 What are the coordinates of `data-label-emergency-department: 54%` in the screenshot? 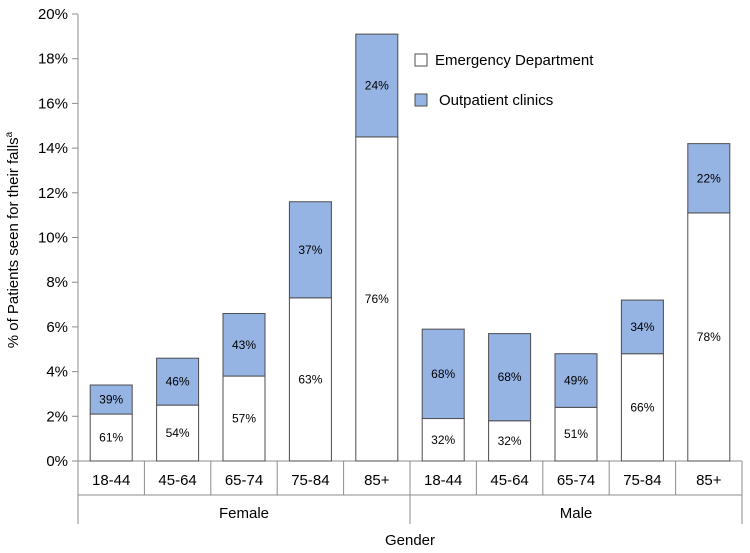 It's located at (178, 433).